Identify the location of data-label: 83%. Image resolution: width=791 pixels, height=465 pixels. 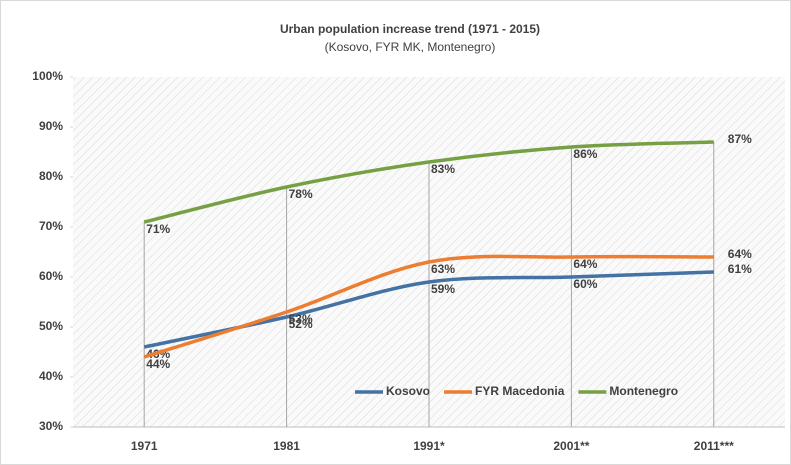
(443, 169).